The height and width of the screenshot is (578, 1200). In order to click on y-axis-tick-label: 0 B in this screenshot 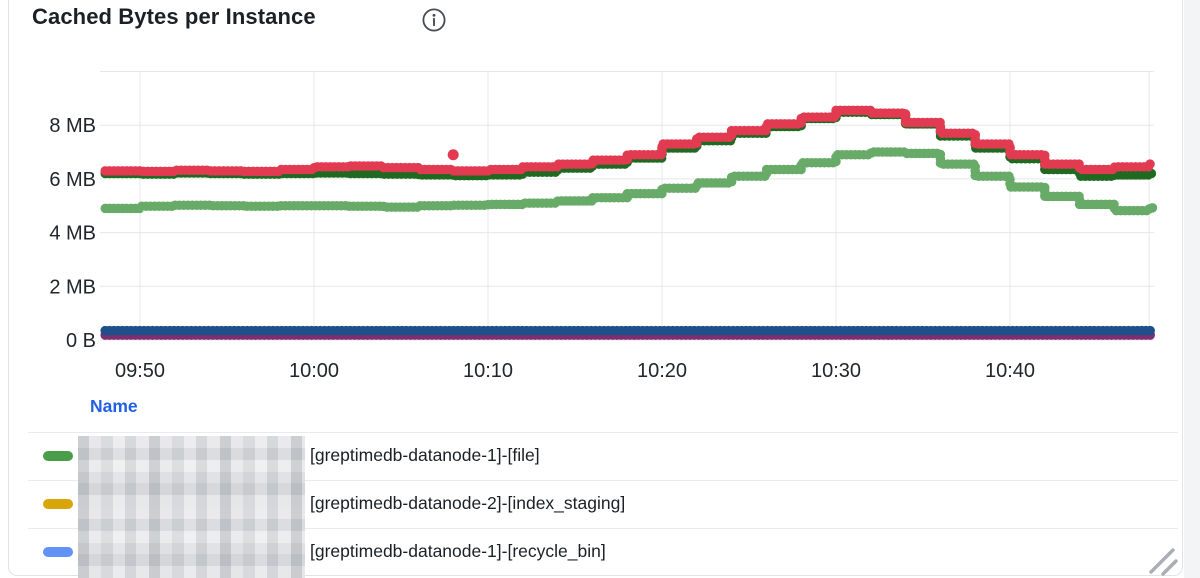, I will do `click(81, 341)`.